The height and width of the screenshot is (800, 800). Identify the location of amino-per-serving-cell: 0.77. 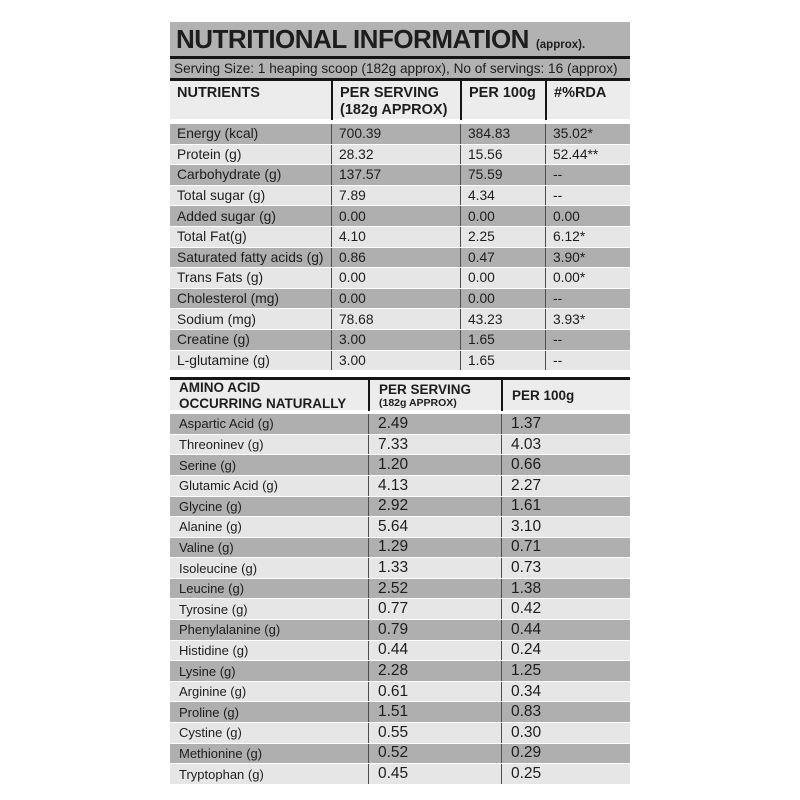
(434, 609).